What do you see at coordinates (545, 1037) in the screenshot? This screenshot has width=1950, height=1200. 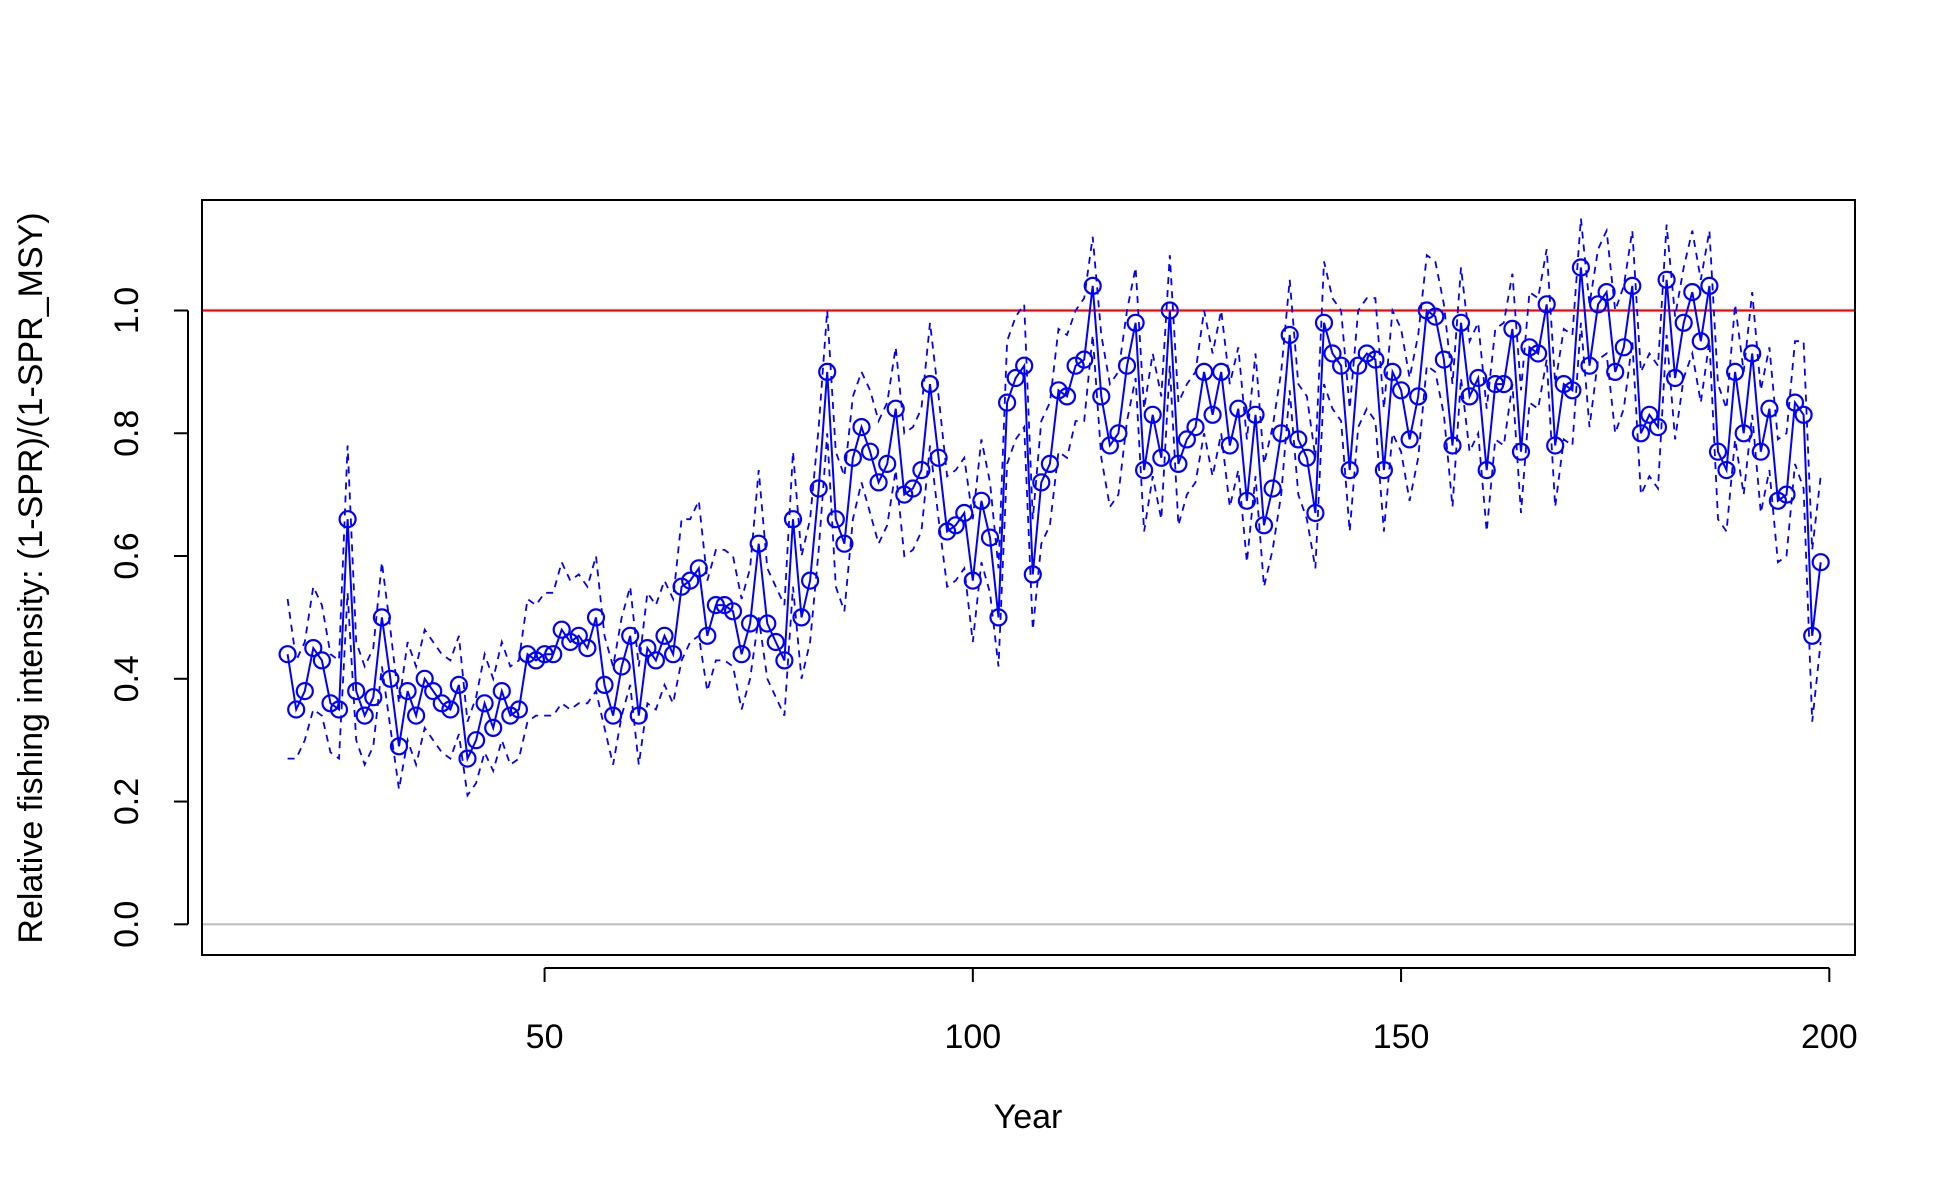 I see `x-tick-label: 50` at bounding box center [545, 1037].